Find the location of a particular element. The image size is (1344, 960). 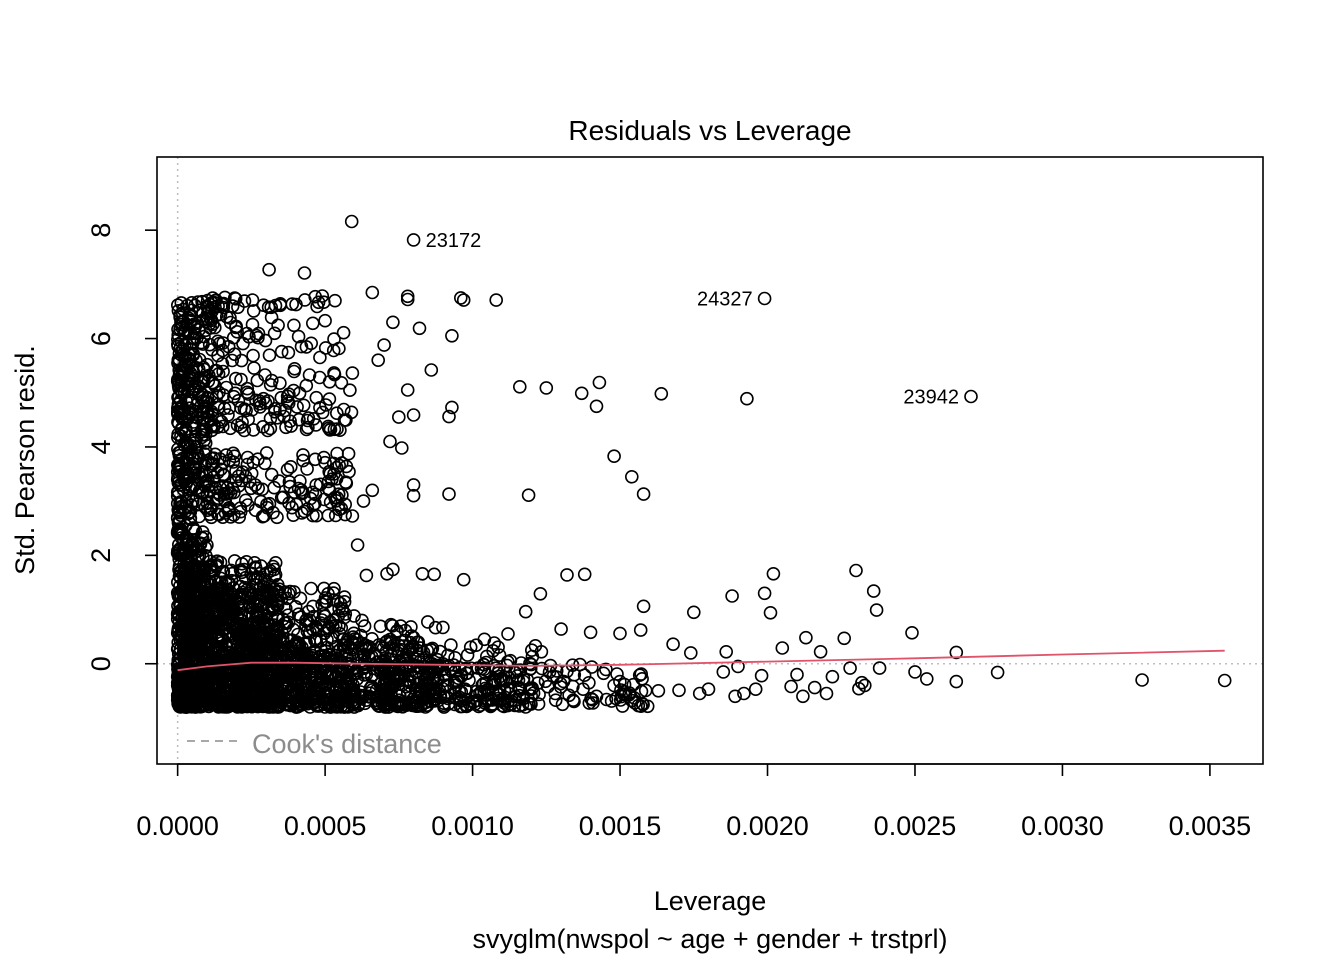

chart-title: Residuals vs Leverage is located at coordinates (709, 130).